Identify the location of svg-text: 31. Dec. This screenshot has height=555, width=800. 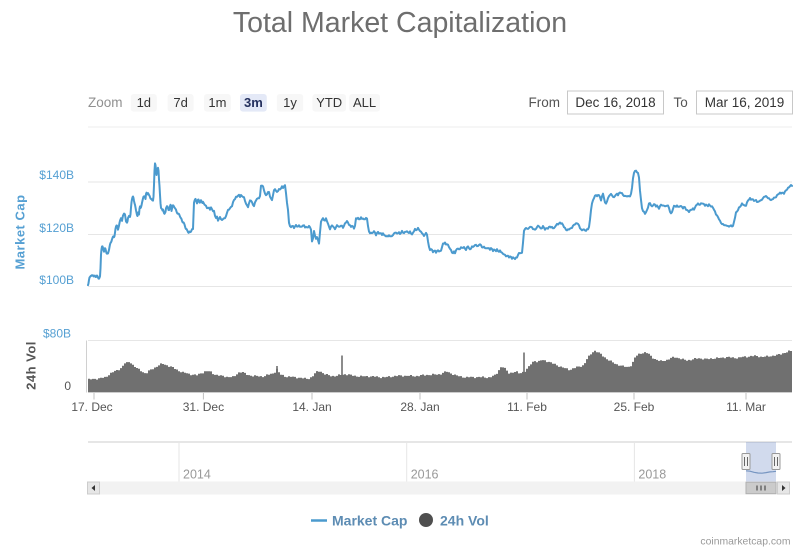
(203, 407).